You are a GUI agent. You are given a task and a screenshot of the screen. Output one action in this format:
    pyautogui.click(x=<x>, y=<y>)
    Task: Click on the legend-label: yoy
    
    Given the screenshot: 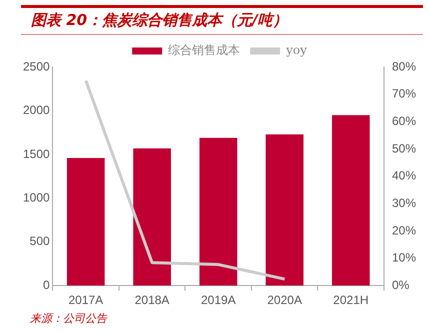 What is the action you would take?
    pyautogui.click(x=296, y=50)
    